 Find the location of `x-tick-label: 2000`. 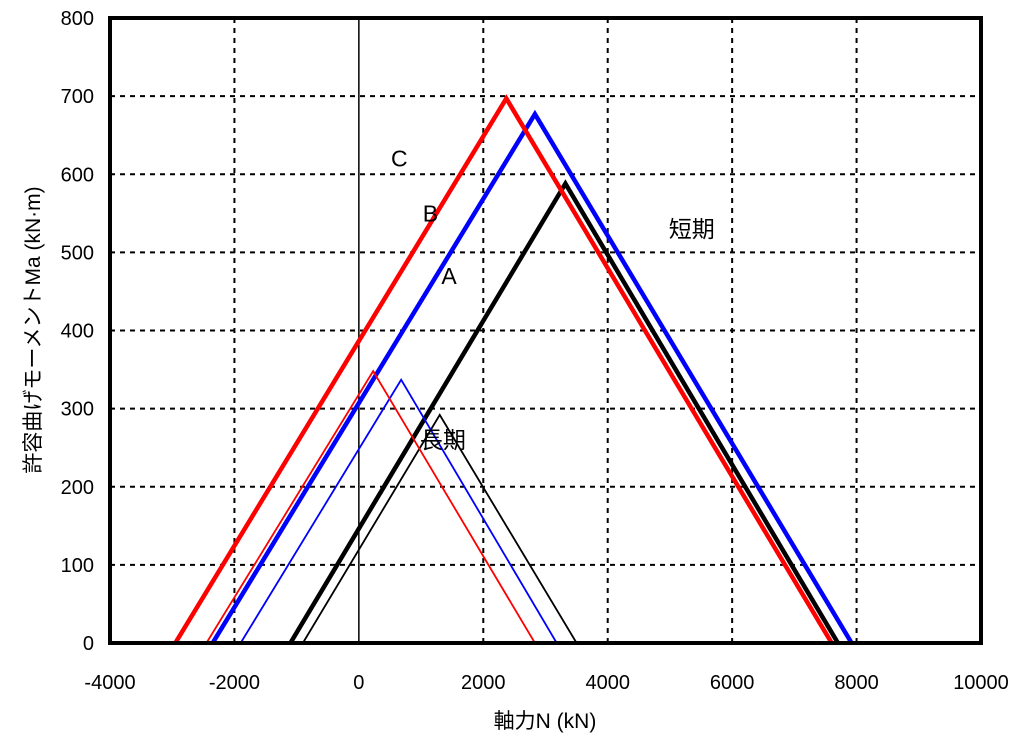

x-tick-label: 2000 is located at coordinates (483, 683).